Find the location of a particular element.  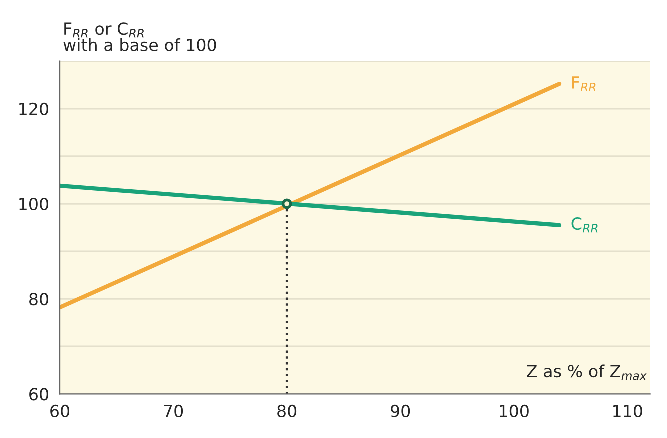

series-label: F$_{RR}$ is located at coordinates (584, 84).